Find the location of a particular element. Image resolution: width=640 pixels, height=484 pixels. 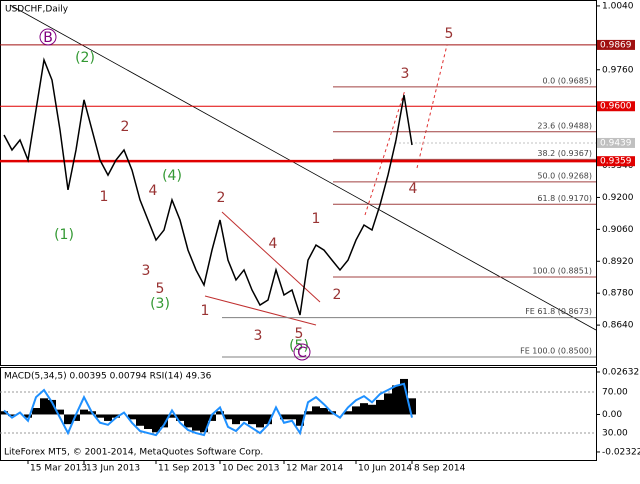

level-label: 38.2 (0.9367) is located at coordinates (564, 153).